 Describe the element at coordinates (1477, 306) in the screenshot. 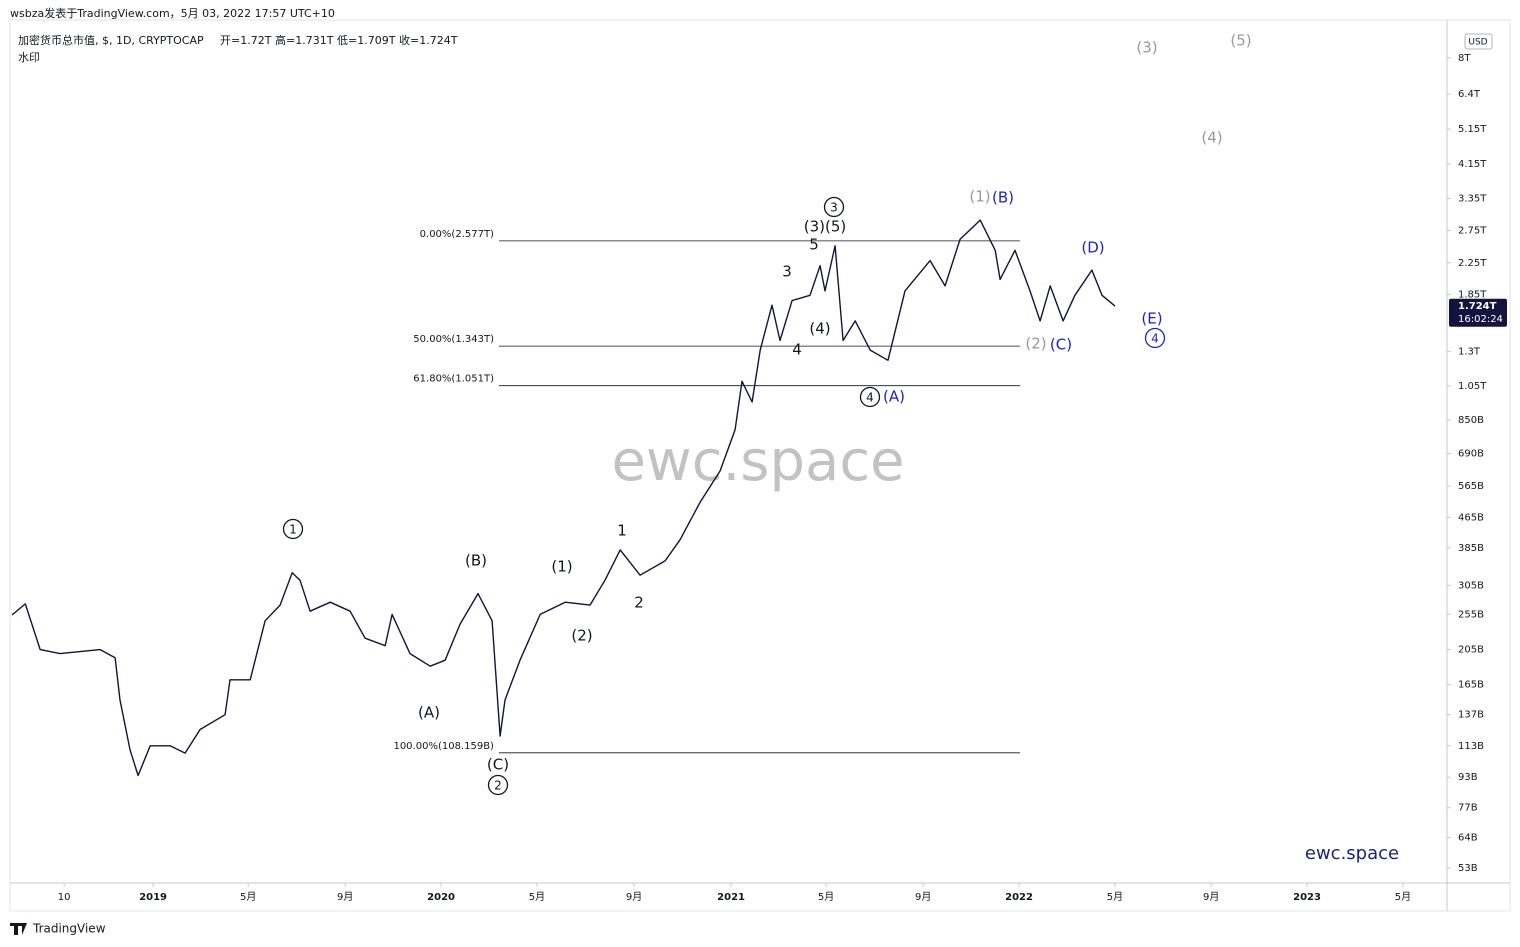

I see `price-tag-label: 1.724T` at that location.